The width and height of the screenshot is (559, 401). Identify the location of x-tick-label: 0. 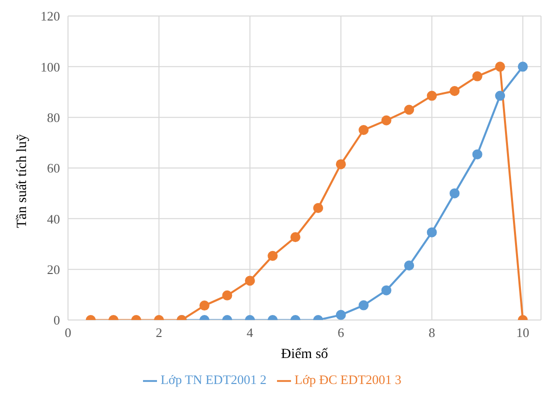
(68, 332).